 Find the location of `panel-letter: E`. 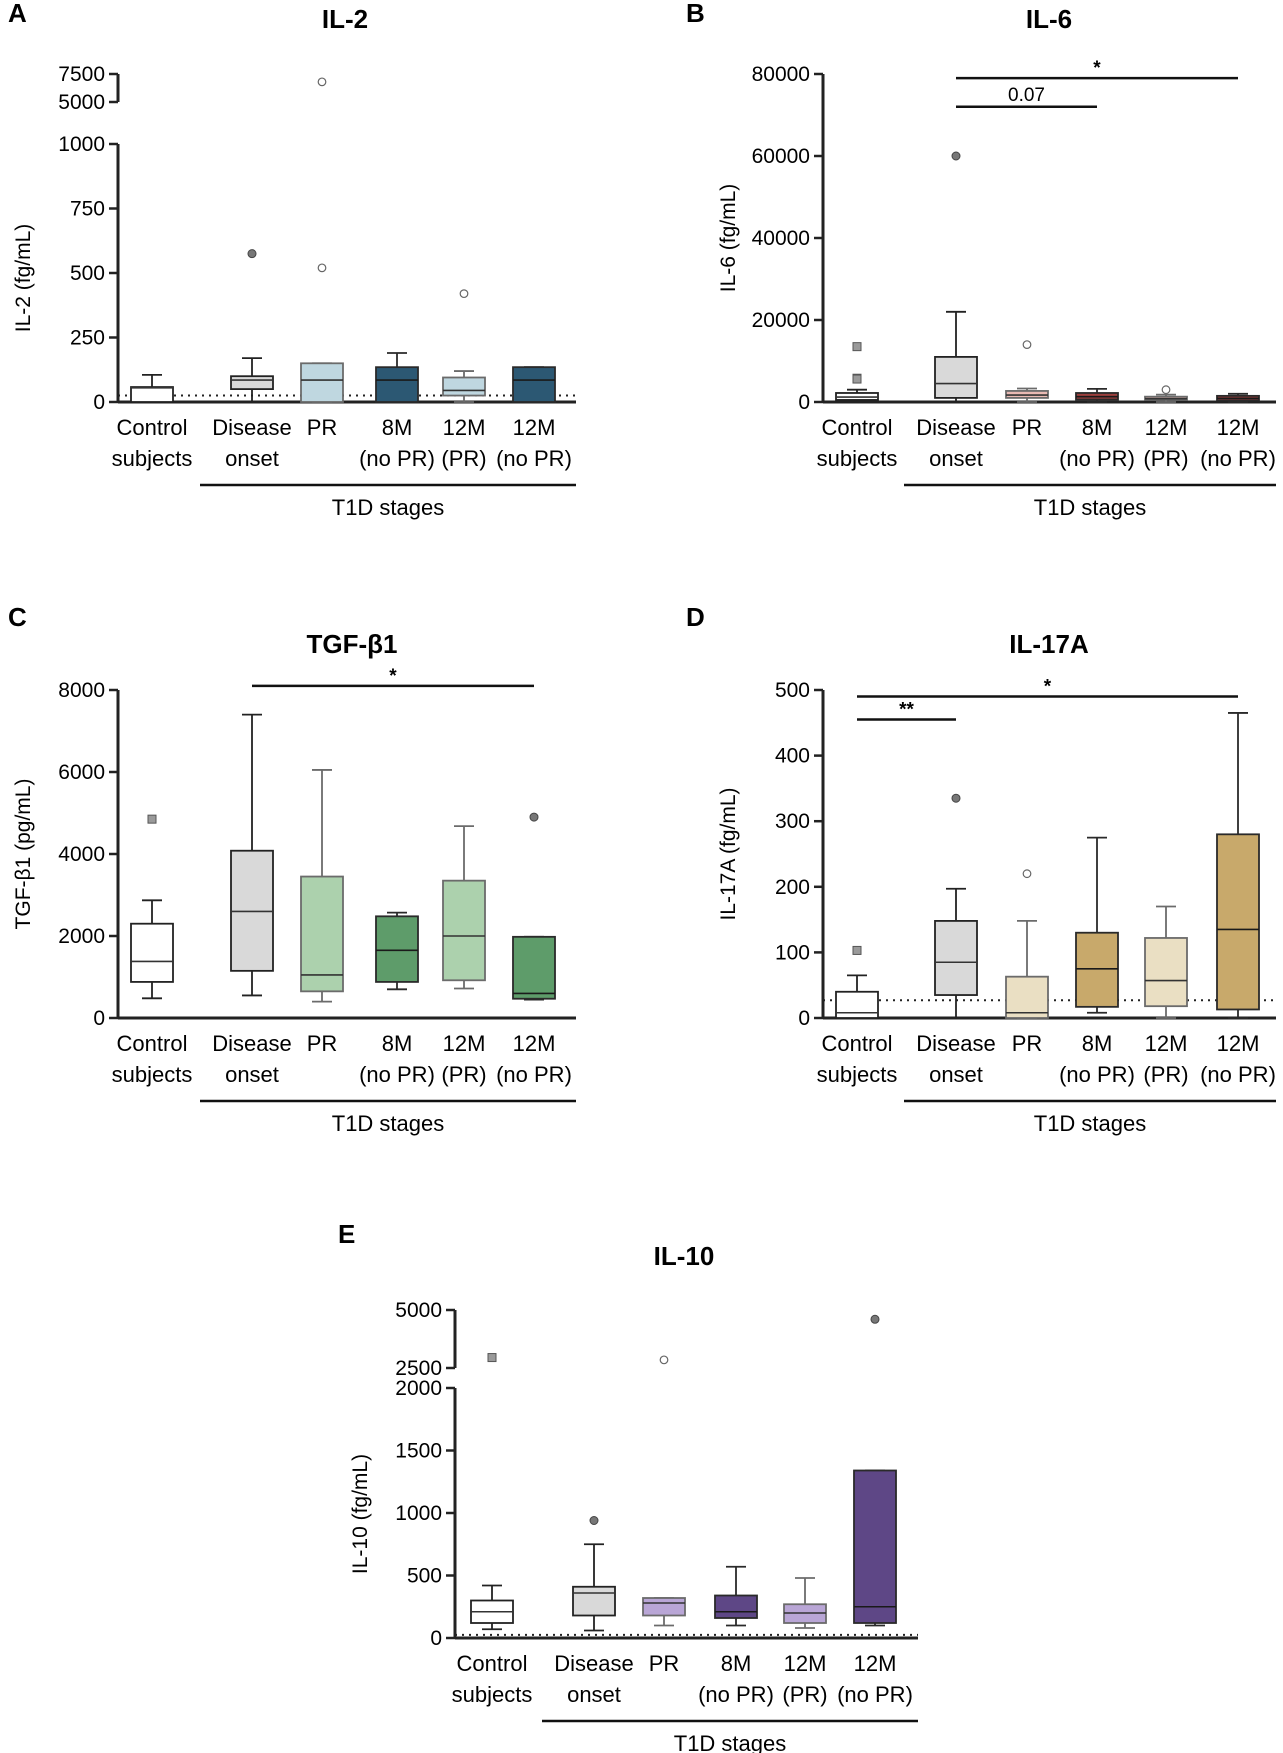

panel-letter: E is located at coordinates (346, 1234).